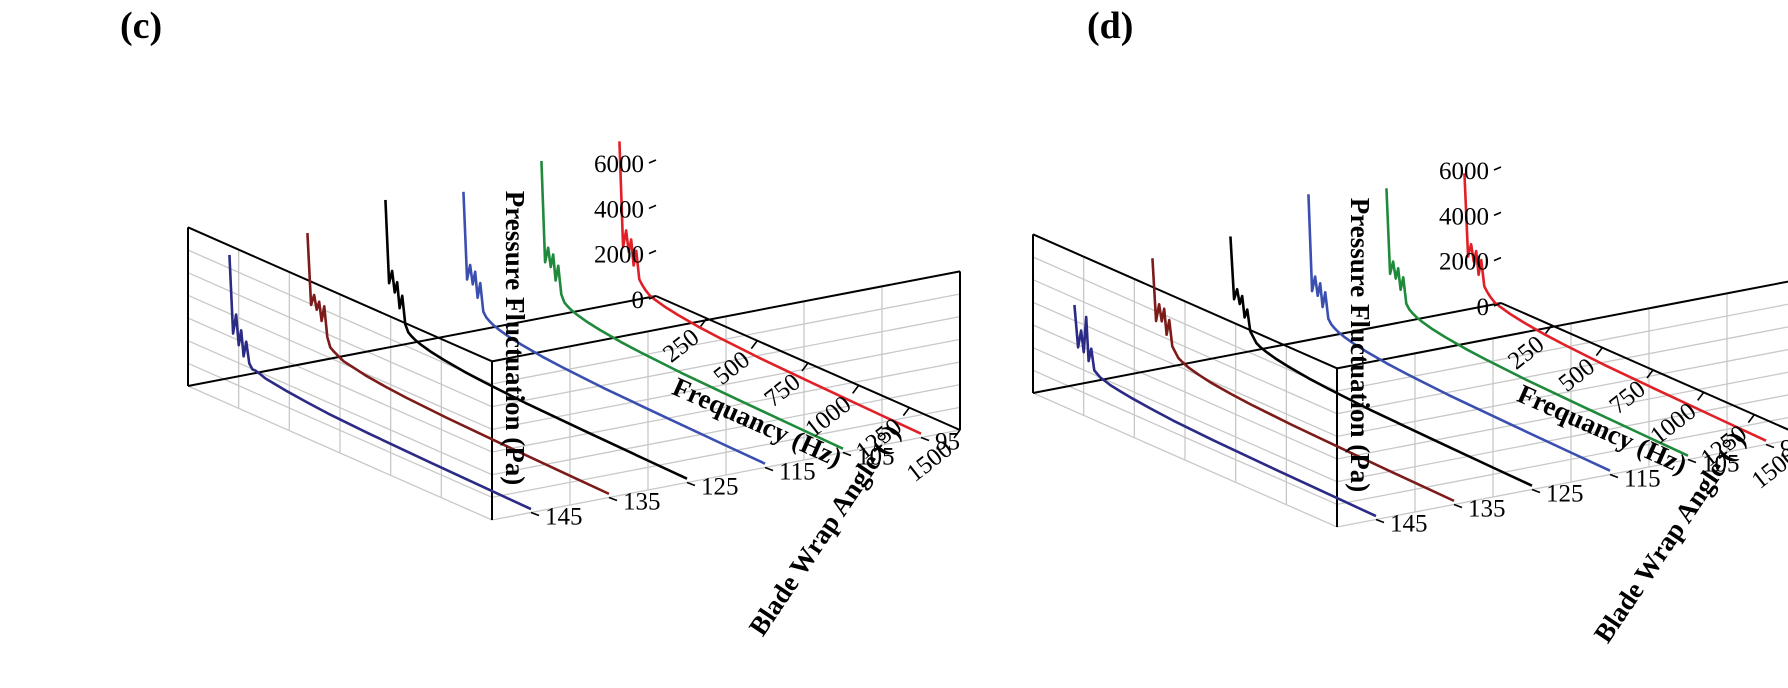  I want to click on gridline-z, so click(574, 385).